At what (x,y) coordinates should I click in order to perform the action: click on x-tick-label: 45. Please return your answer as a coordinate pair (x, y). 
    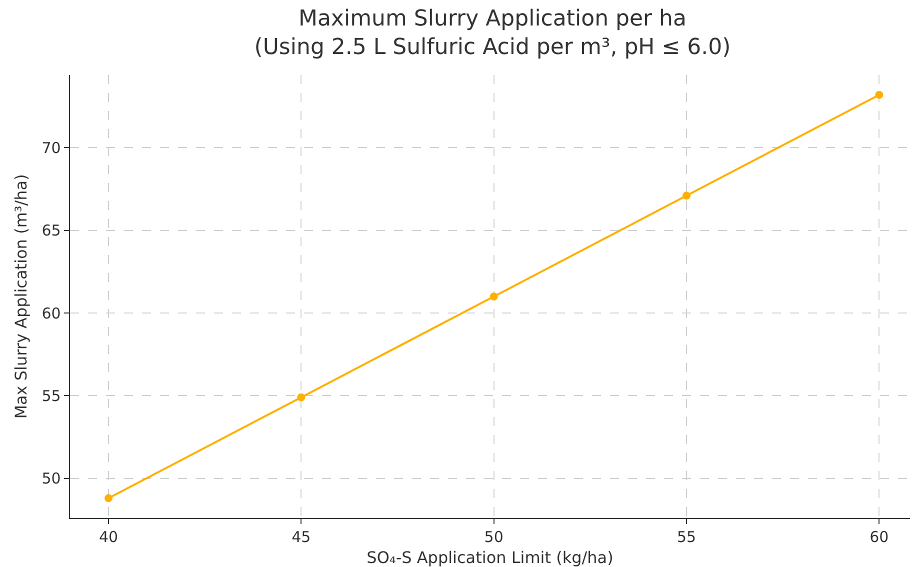
    Looking at the image, I should click on (301, 537).